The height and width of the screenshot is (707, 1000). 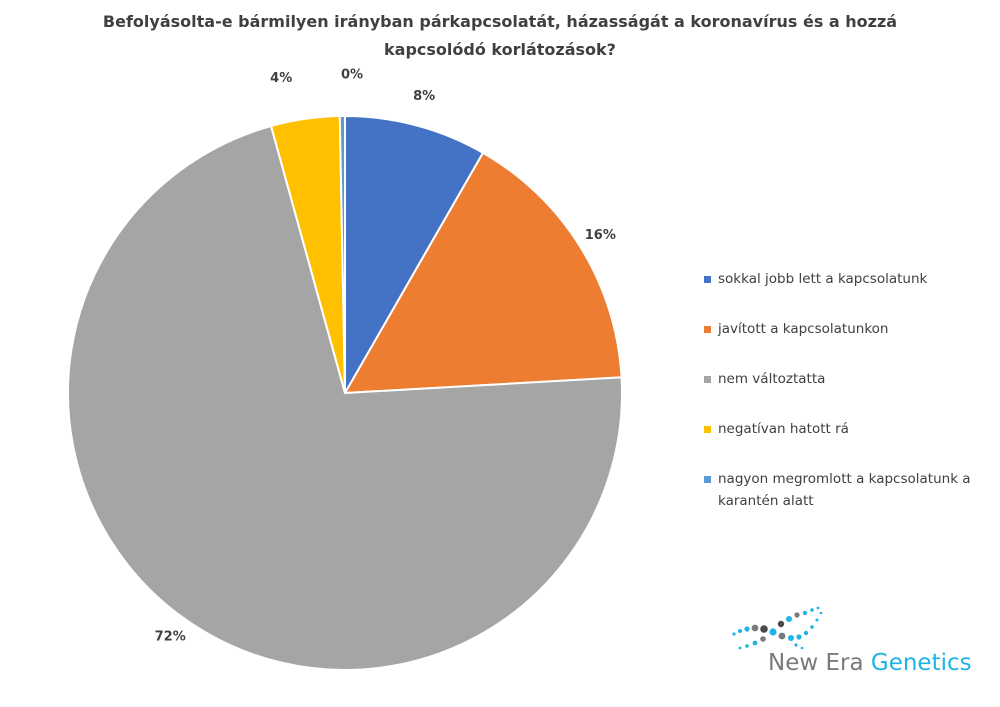 I want to click on legend-label: sokkal jobb lett a kapcsolatunk, so click(x=823, y=279).